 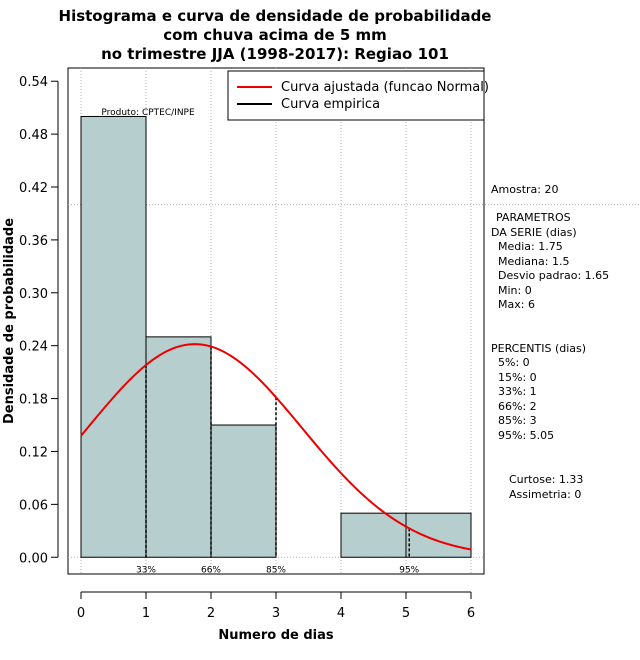 I want to click on stat-mediana: Mediana: 1.5, so click(x=533, y=261).